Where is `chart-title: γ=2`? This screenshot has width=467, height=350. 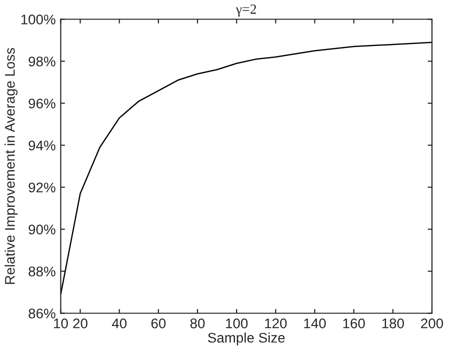
chart-title: γ=2 is located at coordinates (246, 10).